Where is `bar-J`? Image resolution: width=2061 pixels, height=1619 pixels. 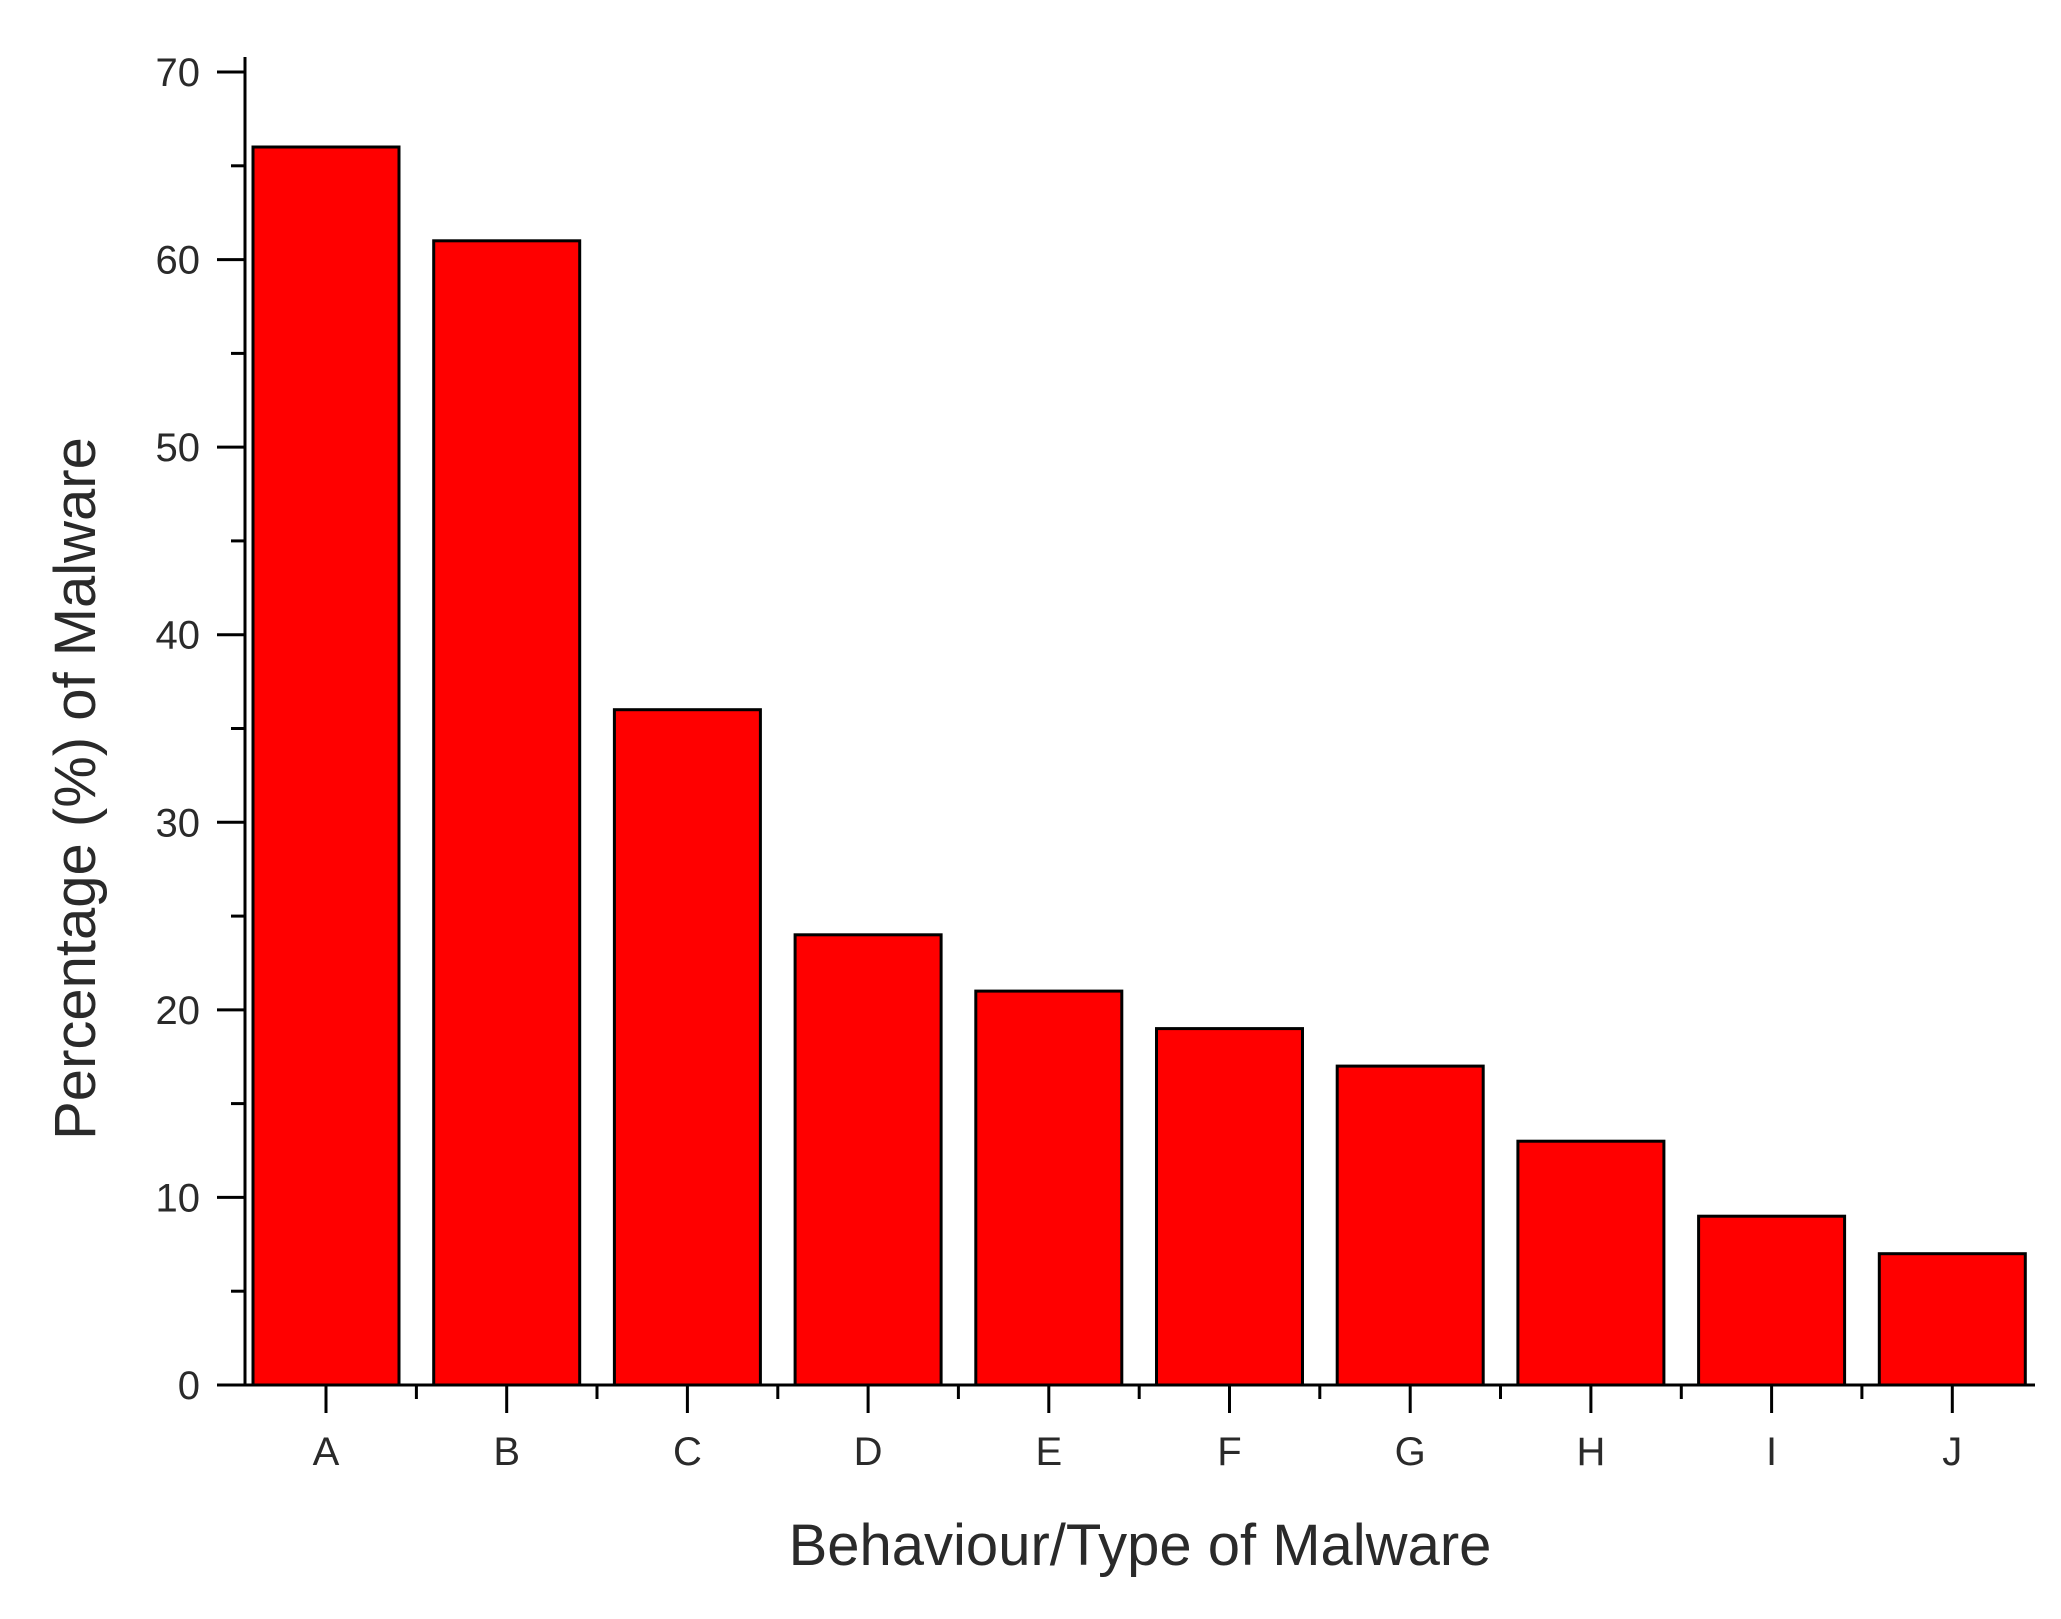
bar-J is located at coordinates (1952, 1319).